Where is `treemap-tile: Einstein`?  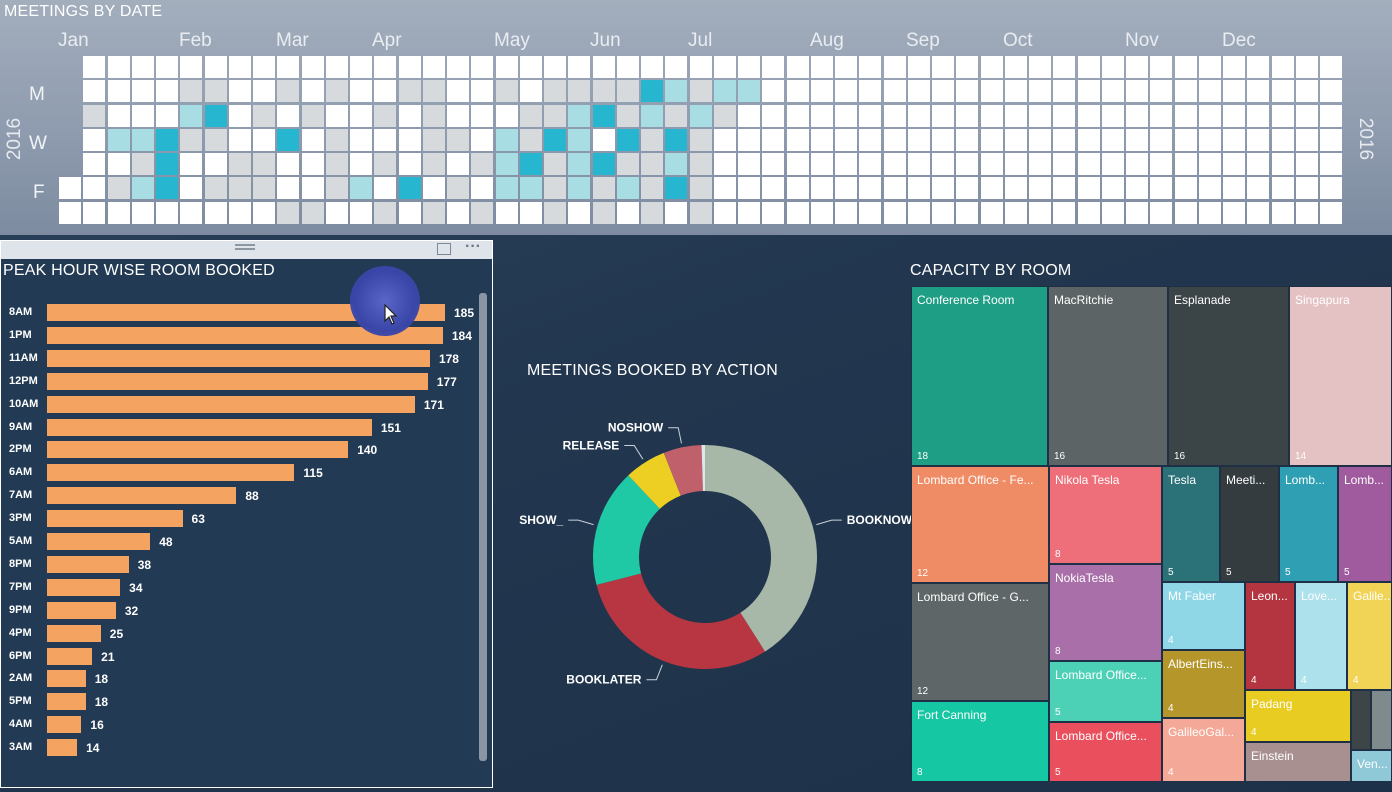 treemap-tile: Einstein is located at coordinates (1298, 762).